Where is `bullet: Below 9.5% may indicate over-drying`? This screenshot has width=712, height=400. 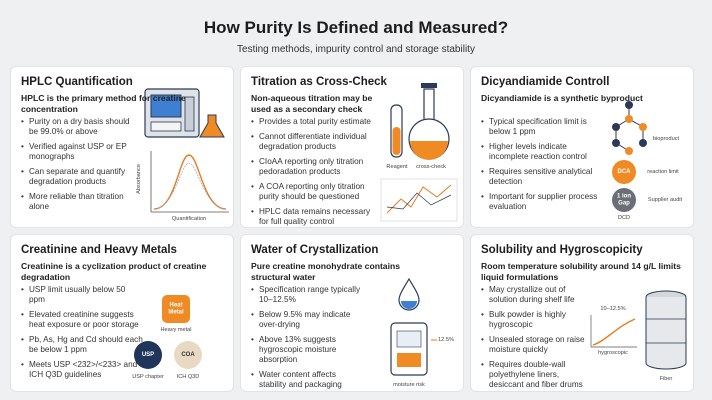 bullet: Below 9.5% may indicate over-drying is located at coordinates (307, 320).